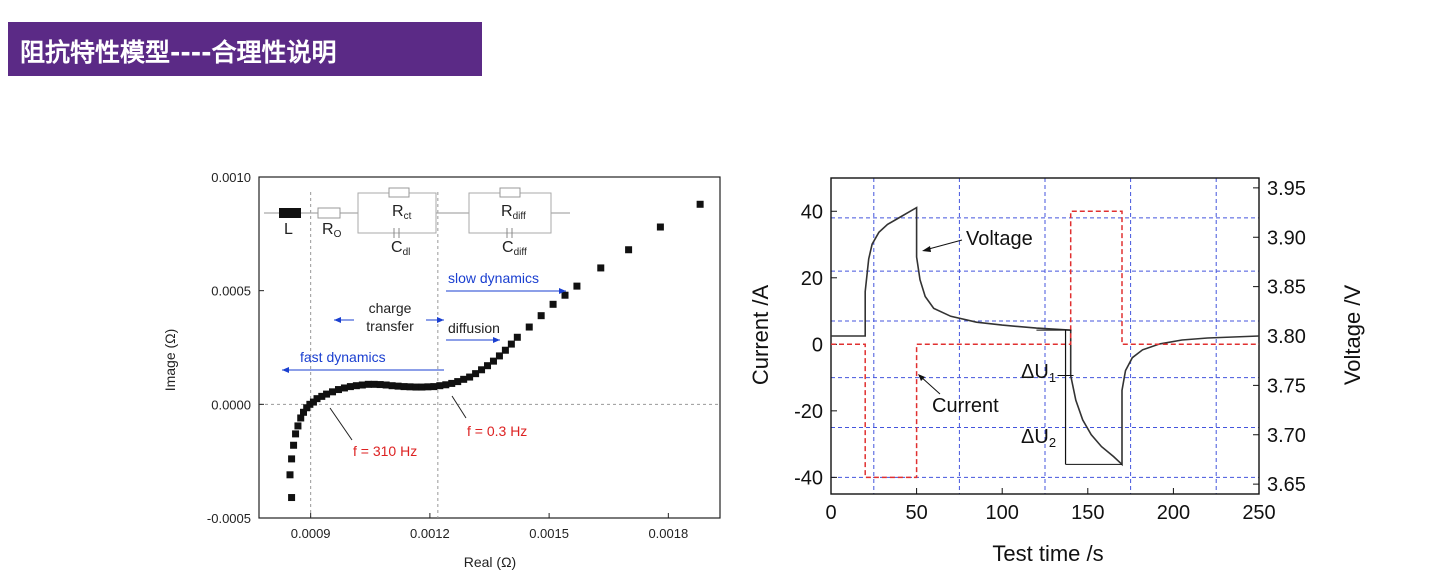 This screenshot has height=586, width=1432. What do you see at coordinates (549, 533) in the screenshot?
I see `x-tick-label-2: 0.0015` at bounding box center [549, 533].